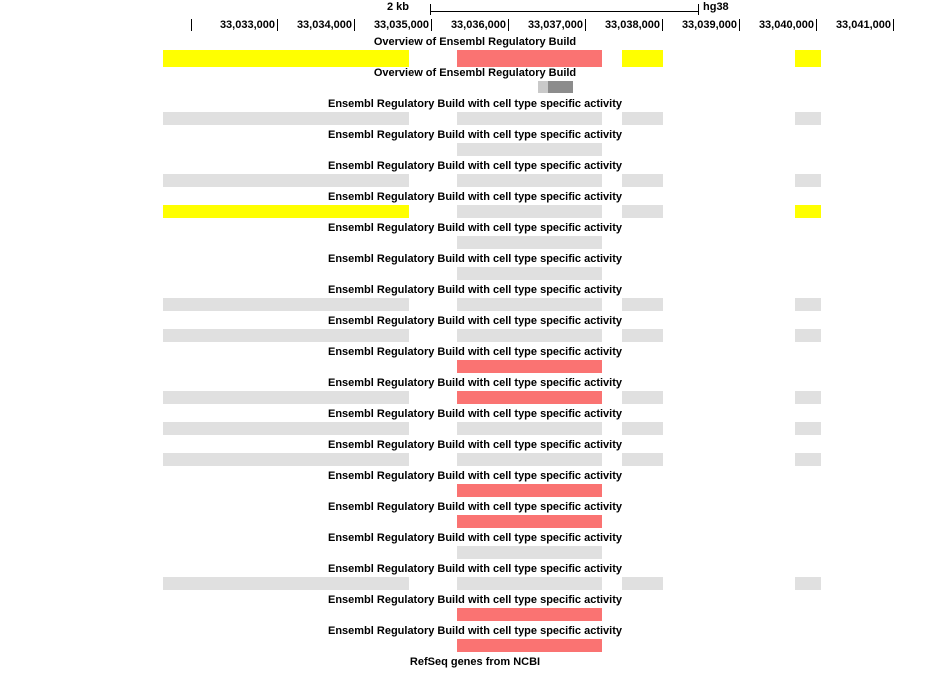  Describe the element at coordinates (709, 25) in the screenshot. I see `ruler-tick-label: 33,039,000` at that location.